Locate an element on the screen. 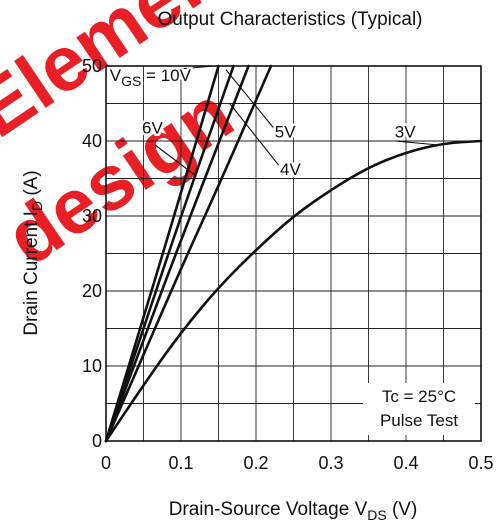 This screenshot has width=502, height=526. y-tick-label: 10 is located at coordinates (92, 366).